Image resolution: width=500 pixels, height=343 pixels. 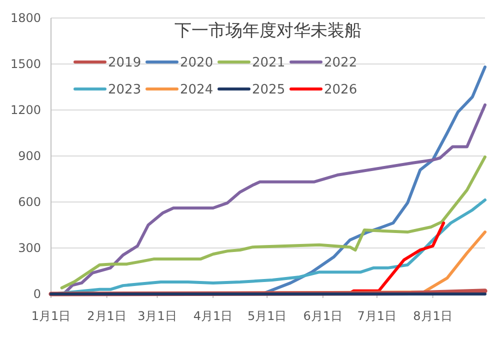 What do you see at coordinates (267, 316) in the screenshot?
I see `x-tick-label: 5月1日` at bounding box center [267, 316].